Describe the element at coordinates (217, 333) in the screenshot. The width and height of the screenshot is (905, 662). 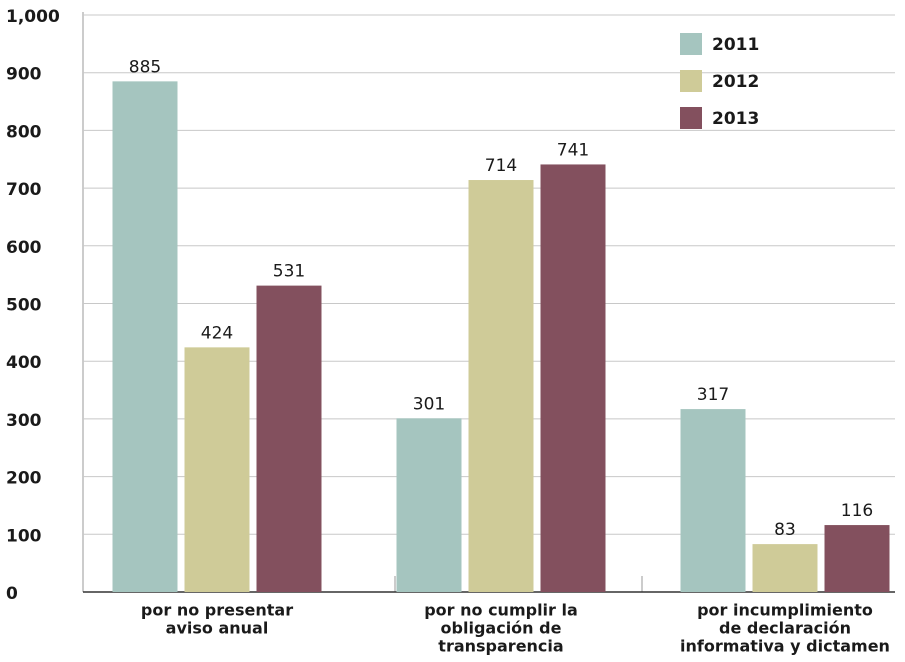
I see `value-label: 424` at that location.